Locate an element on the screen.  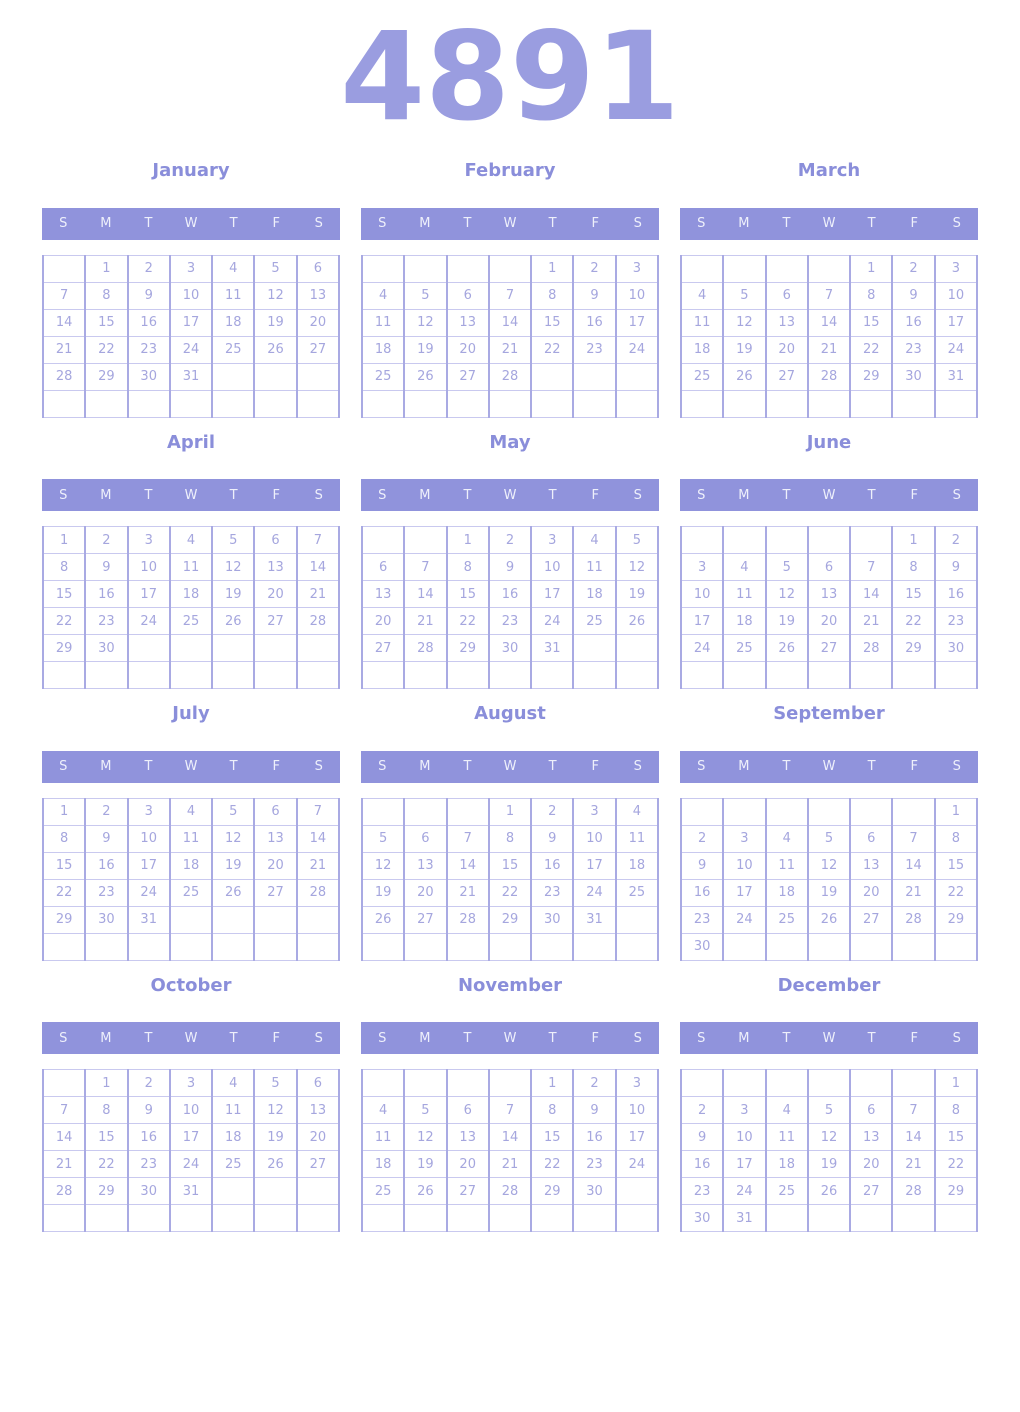
day-cell: 28 is located at coordinates (913, 1191).